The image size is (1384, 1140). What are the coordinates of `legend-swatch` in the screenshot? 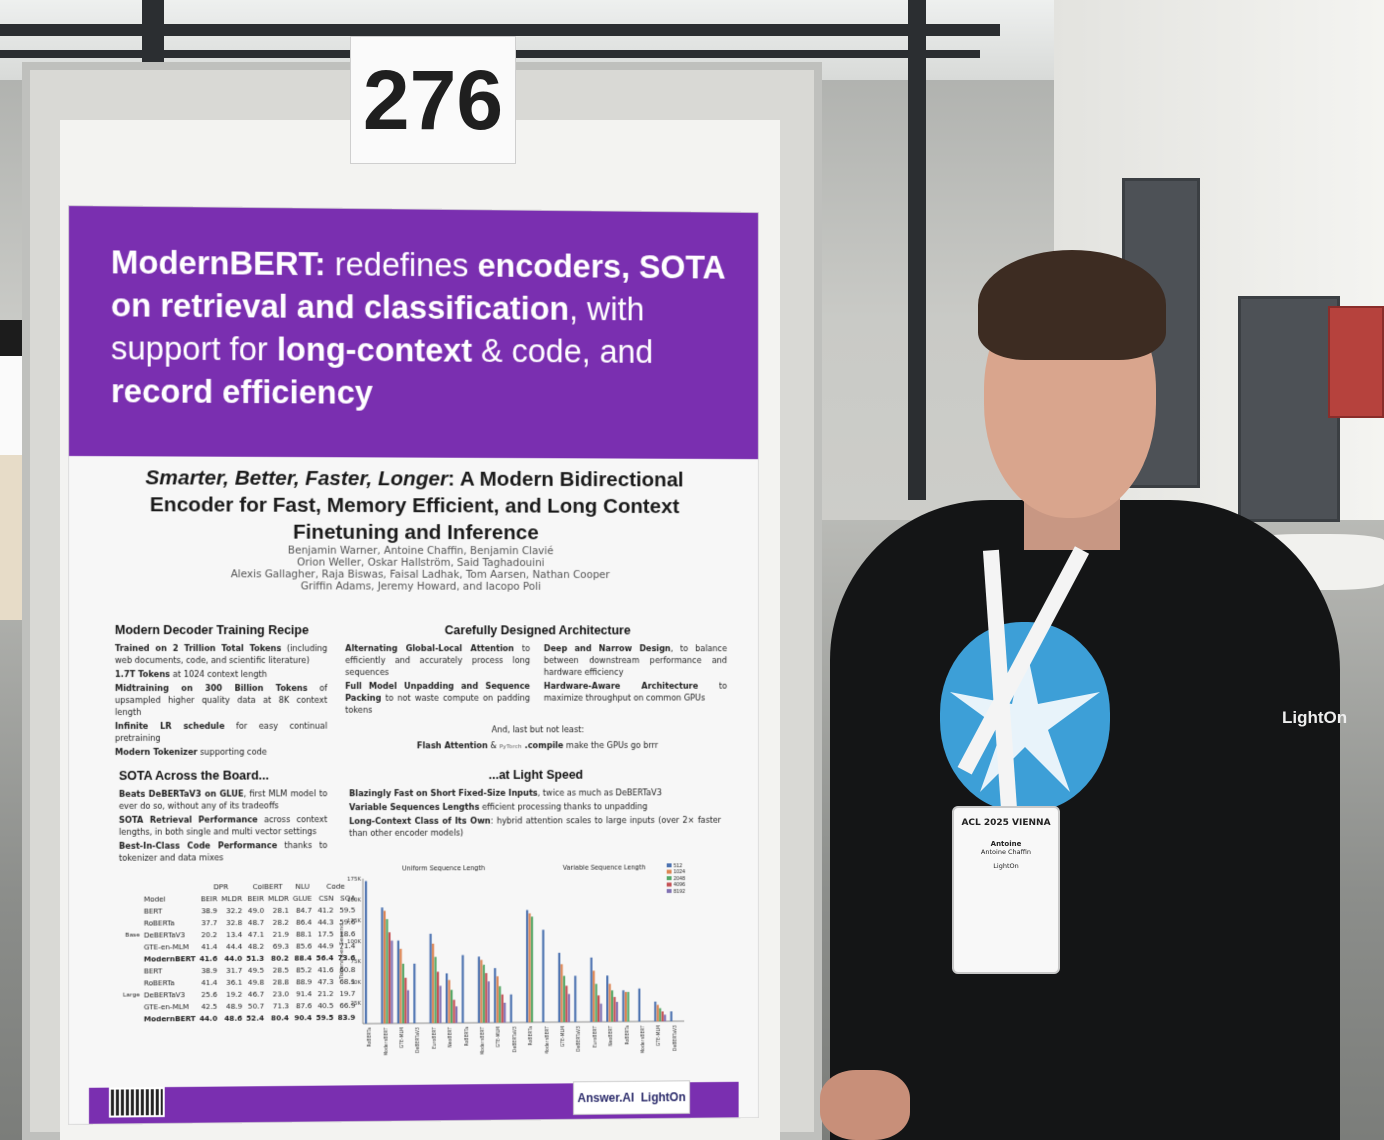 It's located at (669, 891).